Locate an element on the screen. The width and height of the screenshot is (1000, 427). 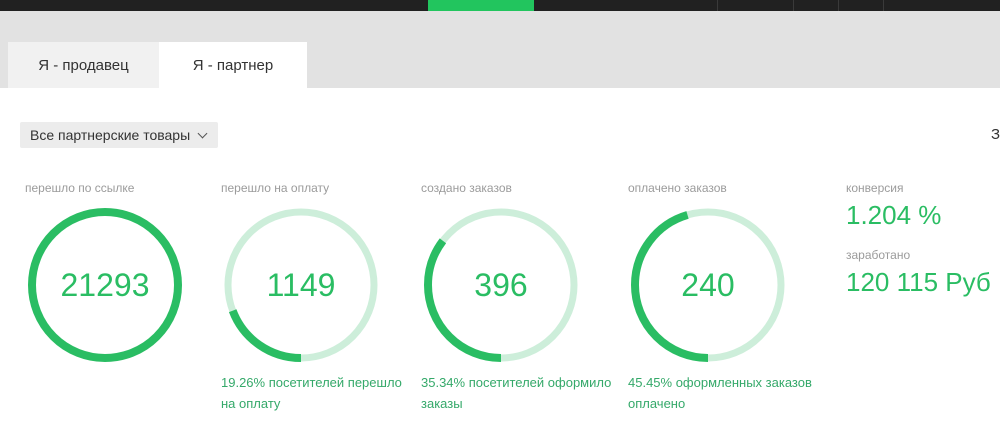
clipped-right-control: З is located at coordinates (995, 134).